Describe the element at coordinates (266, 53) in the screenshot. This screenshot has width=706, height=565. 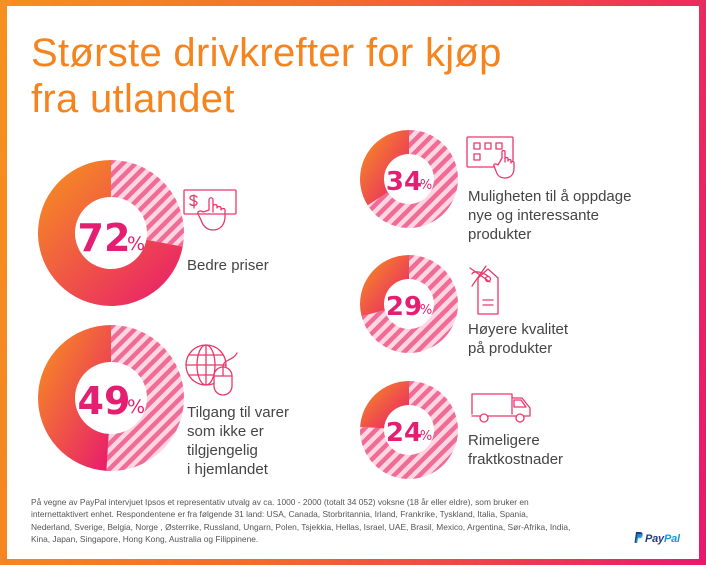
I see `title-line-1: Største drivkrefter for kjøp` at that location.